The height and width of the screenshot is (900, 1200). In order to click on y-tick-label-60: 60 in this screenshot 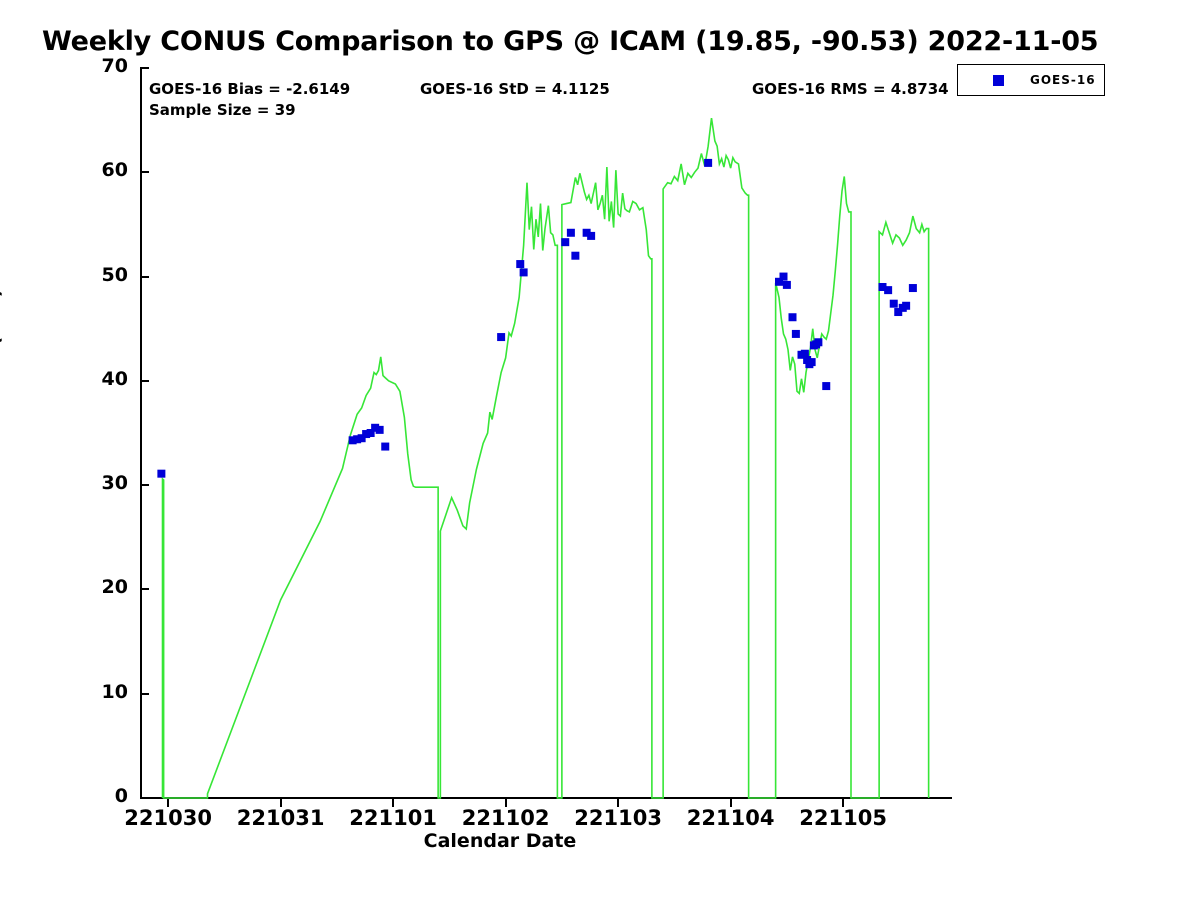, I will do `click(114, 170)`.